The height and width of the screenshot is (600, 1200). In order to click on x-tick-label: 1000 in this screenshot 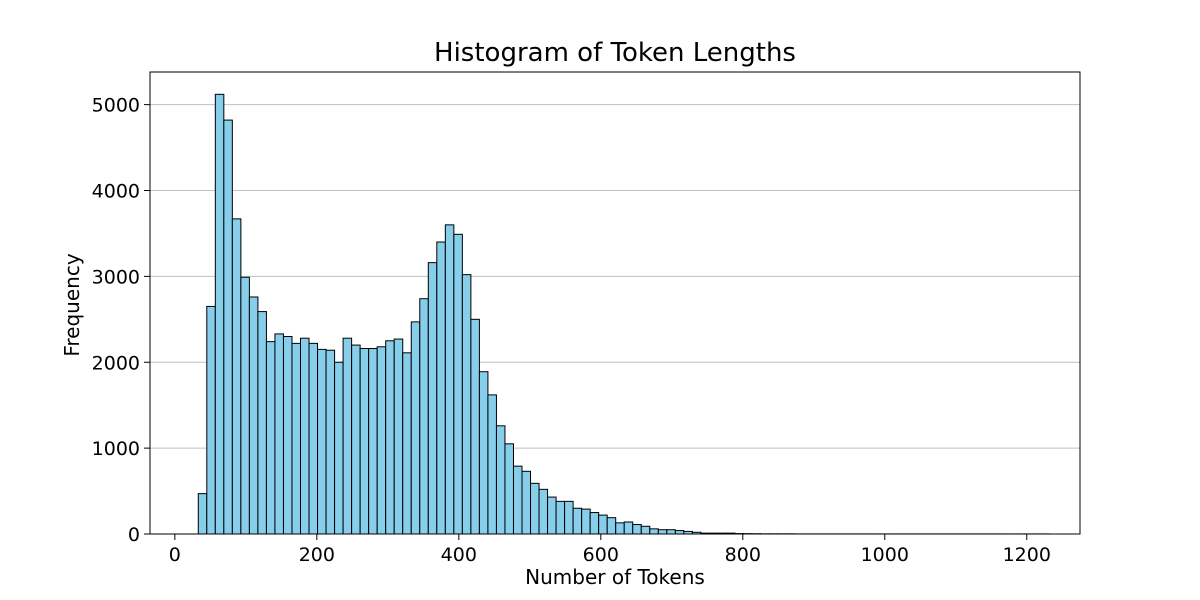, I will do `click(885, 555)`.